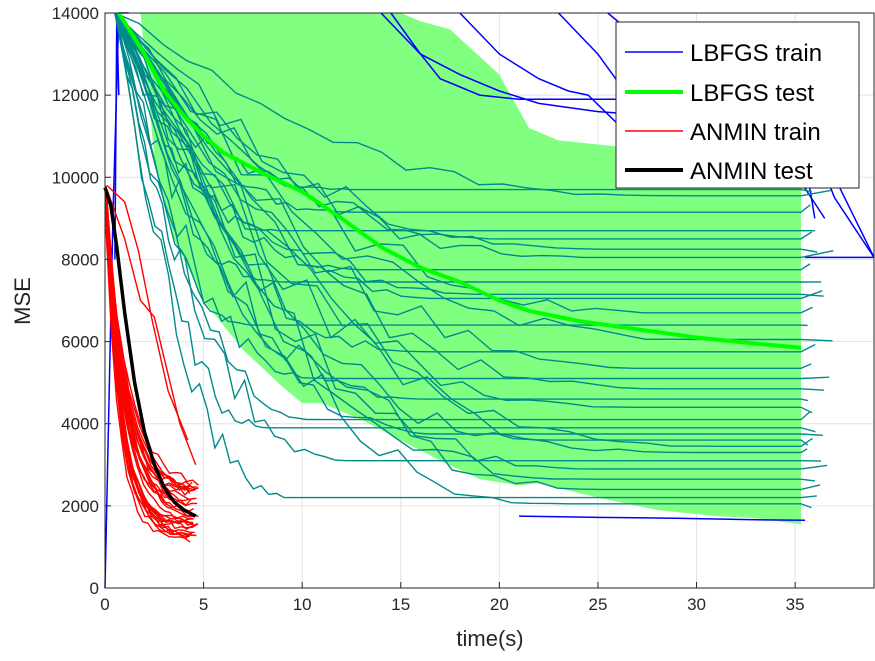 Image resolution: width=875 pixels, height=661 pixels. I want to click on x-tick-label: 30, so click(696, 604).